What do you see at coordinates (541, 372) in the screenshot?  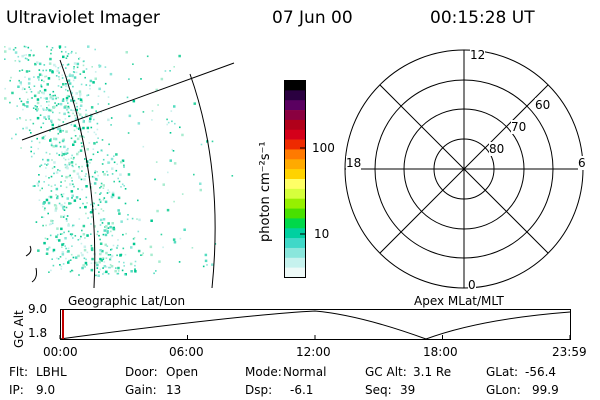 I see `glat-value: -56.4` at bounding box center [541, 372].